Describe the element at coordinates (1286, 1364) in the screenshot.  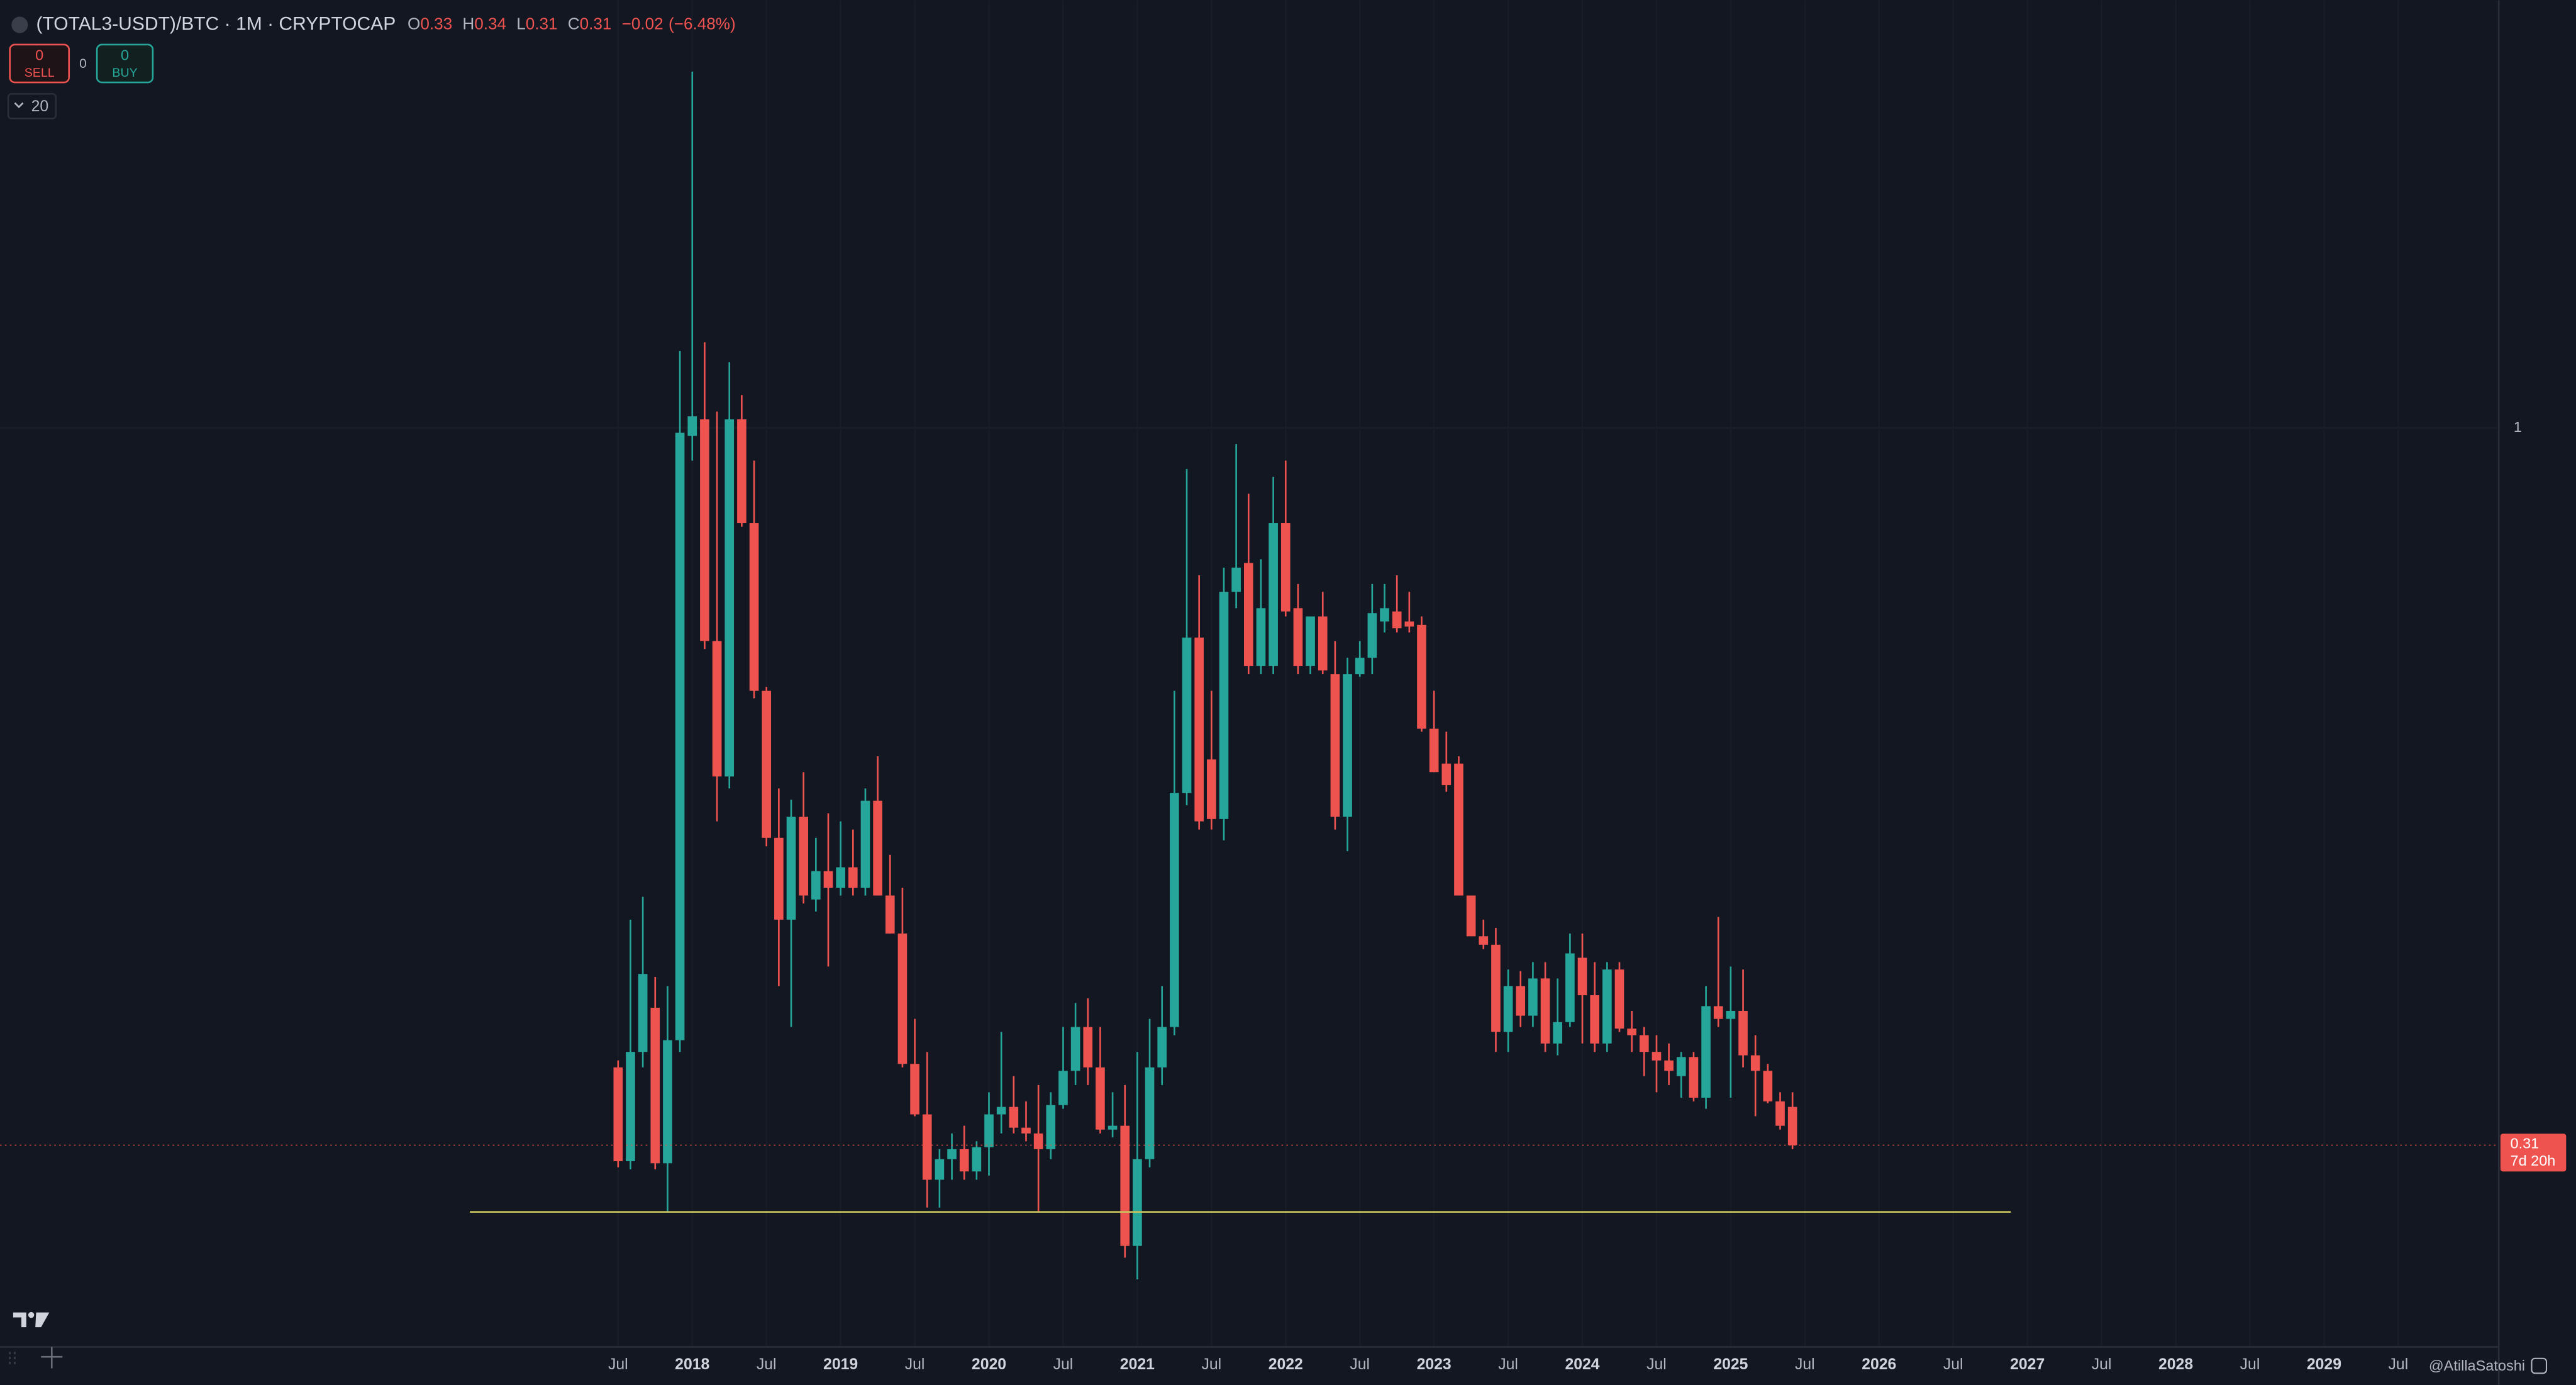
I see `x-tick-label: 2022` at that location.